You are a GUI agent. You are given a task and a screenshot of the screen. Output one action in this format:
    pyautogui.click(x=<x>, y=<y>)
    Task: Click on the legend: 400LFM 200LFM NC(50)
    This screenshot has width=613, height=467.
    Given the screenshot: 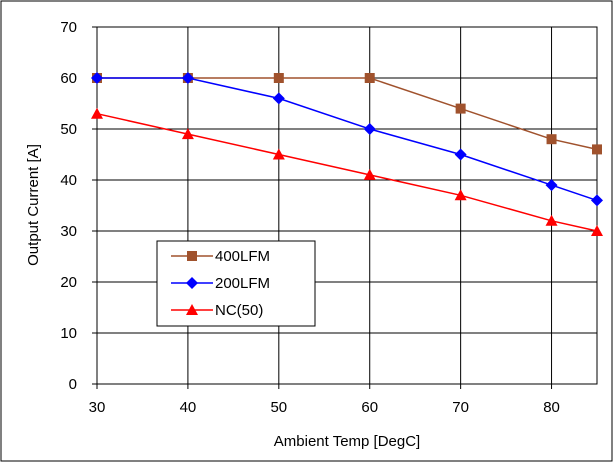 What is the action you would take?
    pyautogui.click(x=236, y=283)
    